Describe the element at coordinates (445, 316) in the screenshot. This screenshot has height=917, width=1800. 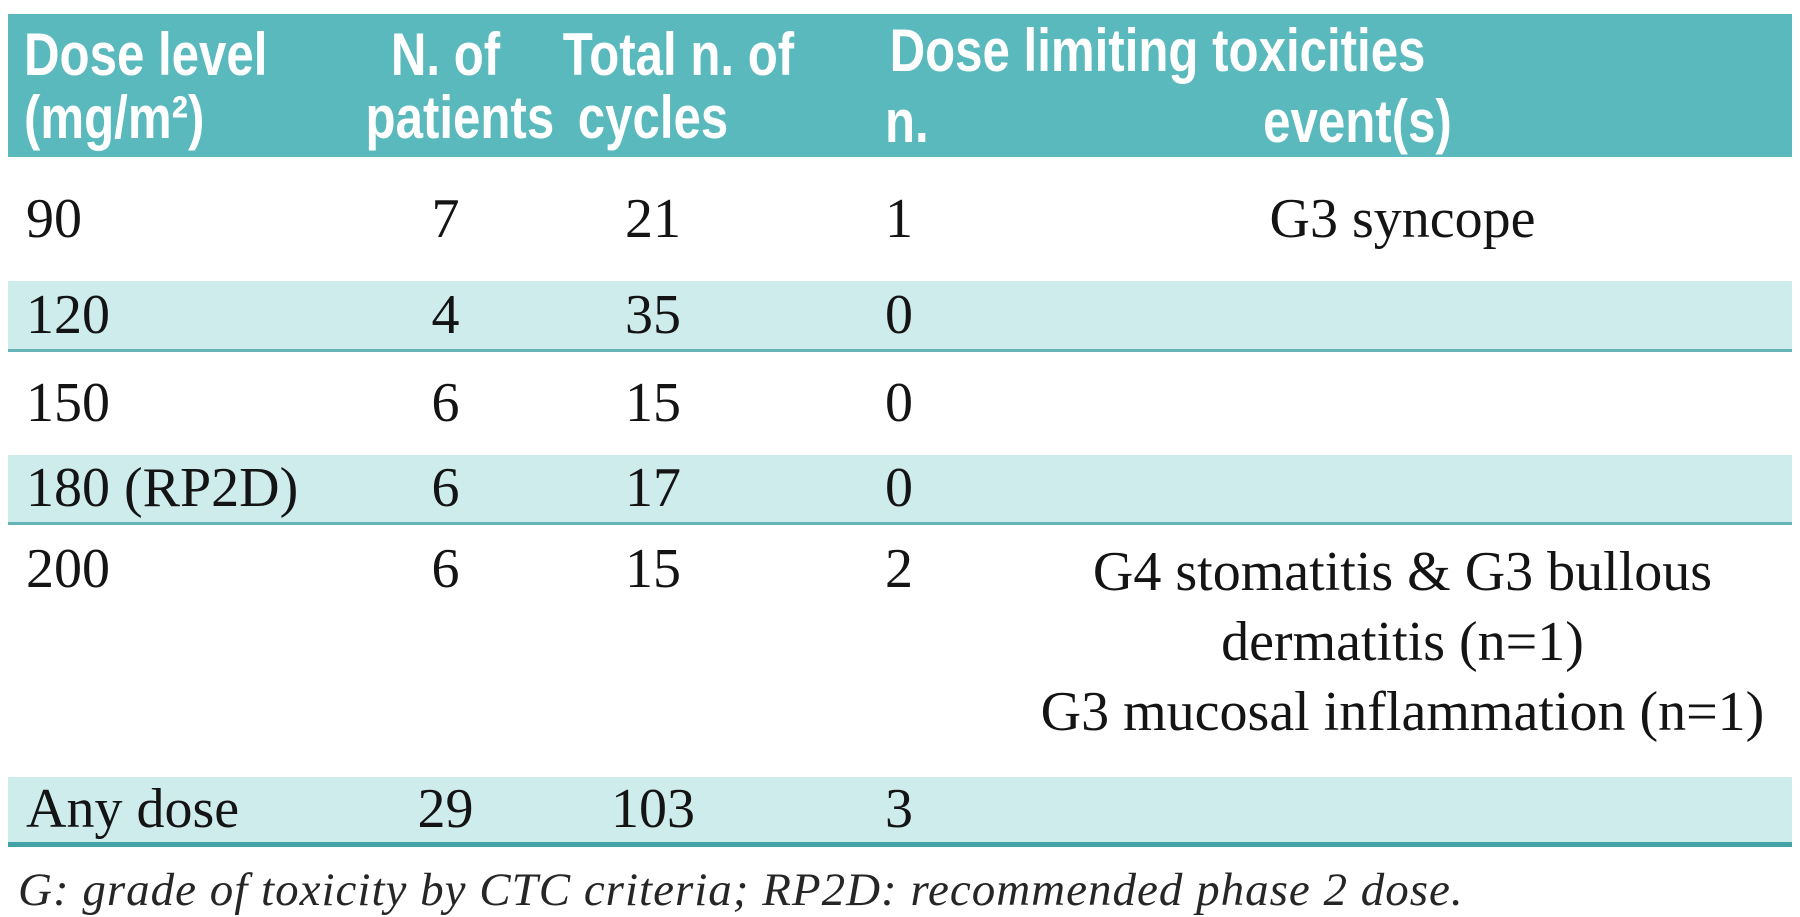
I see `cell-patients: 4` at that location.